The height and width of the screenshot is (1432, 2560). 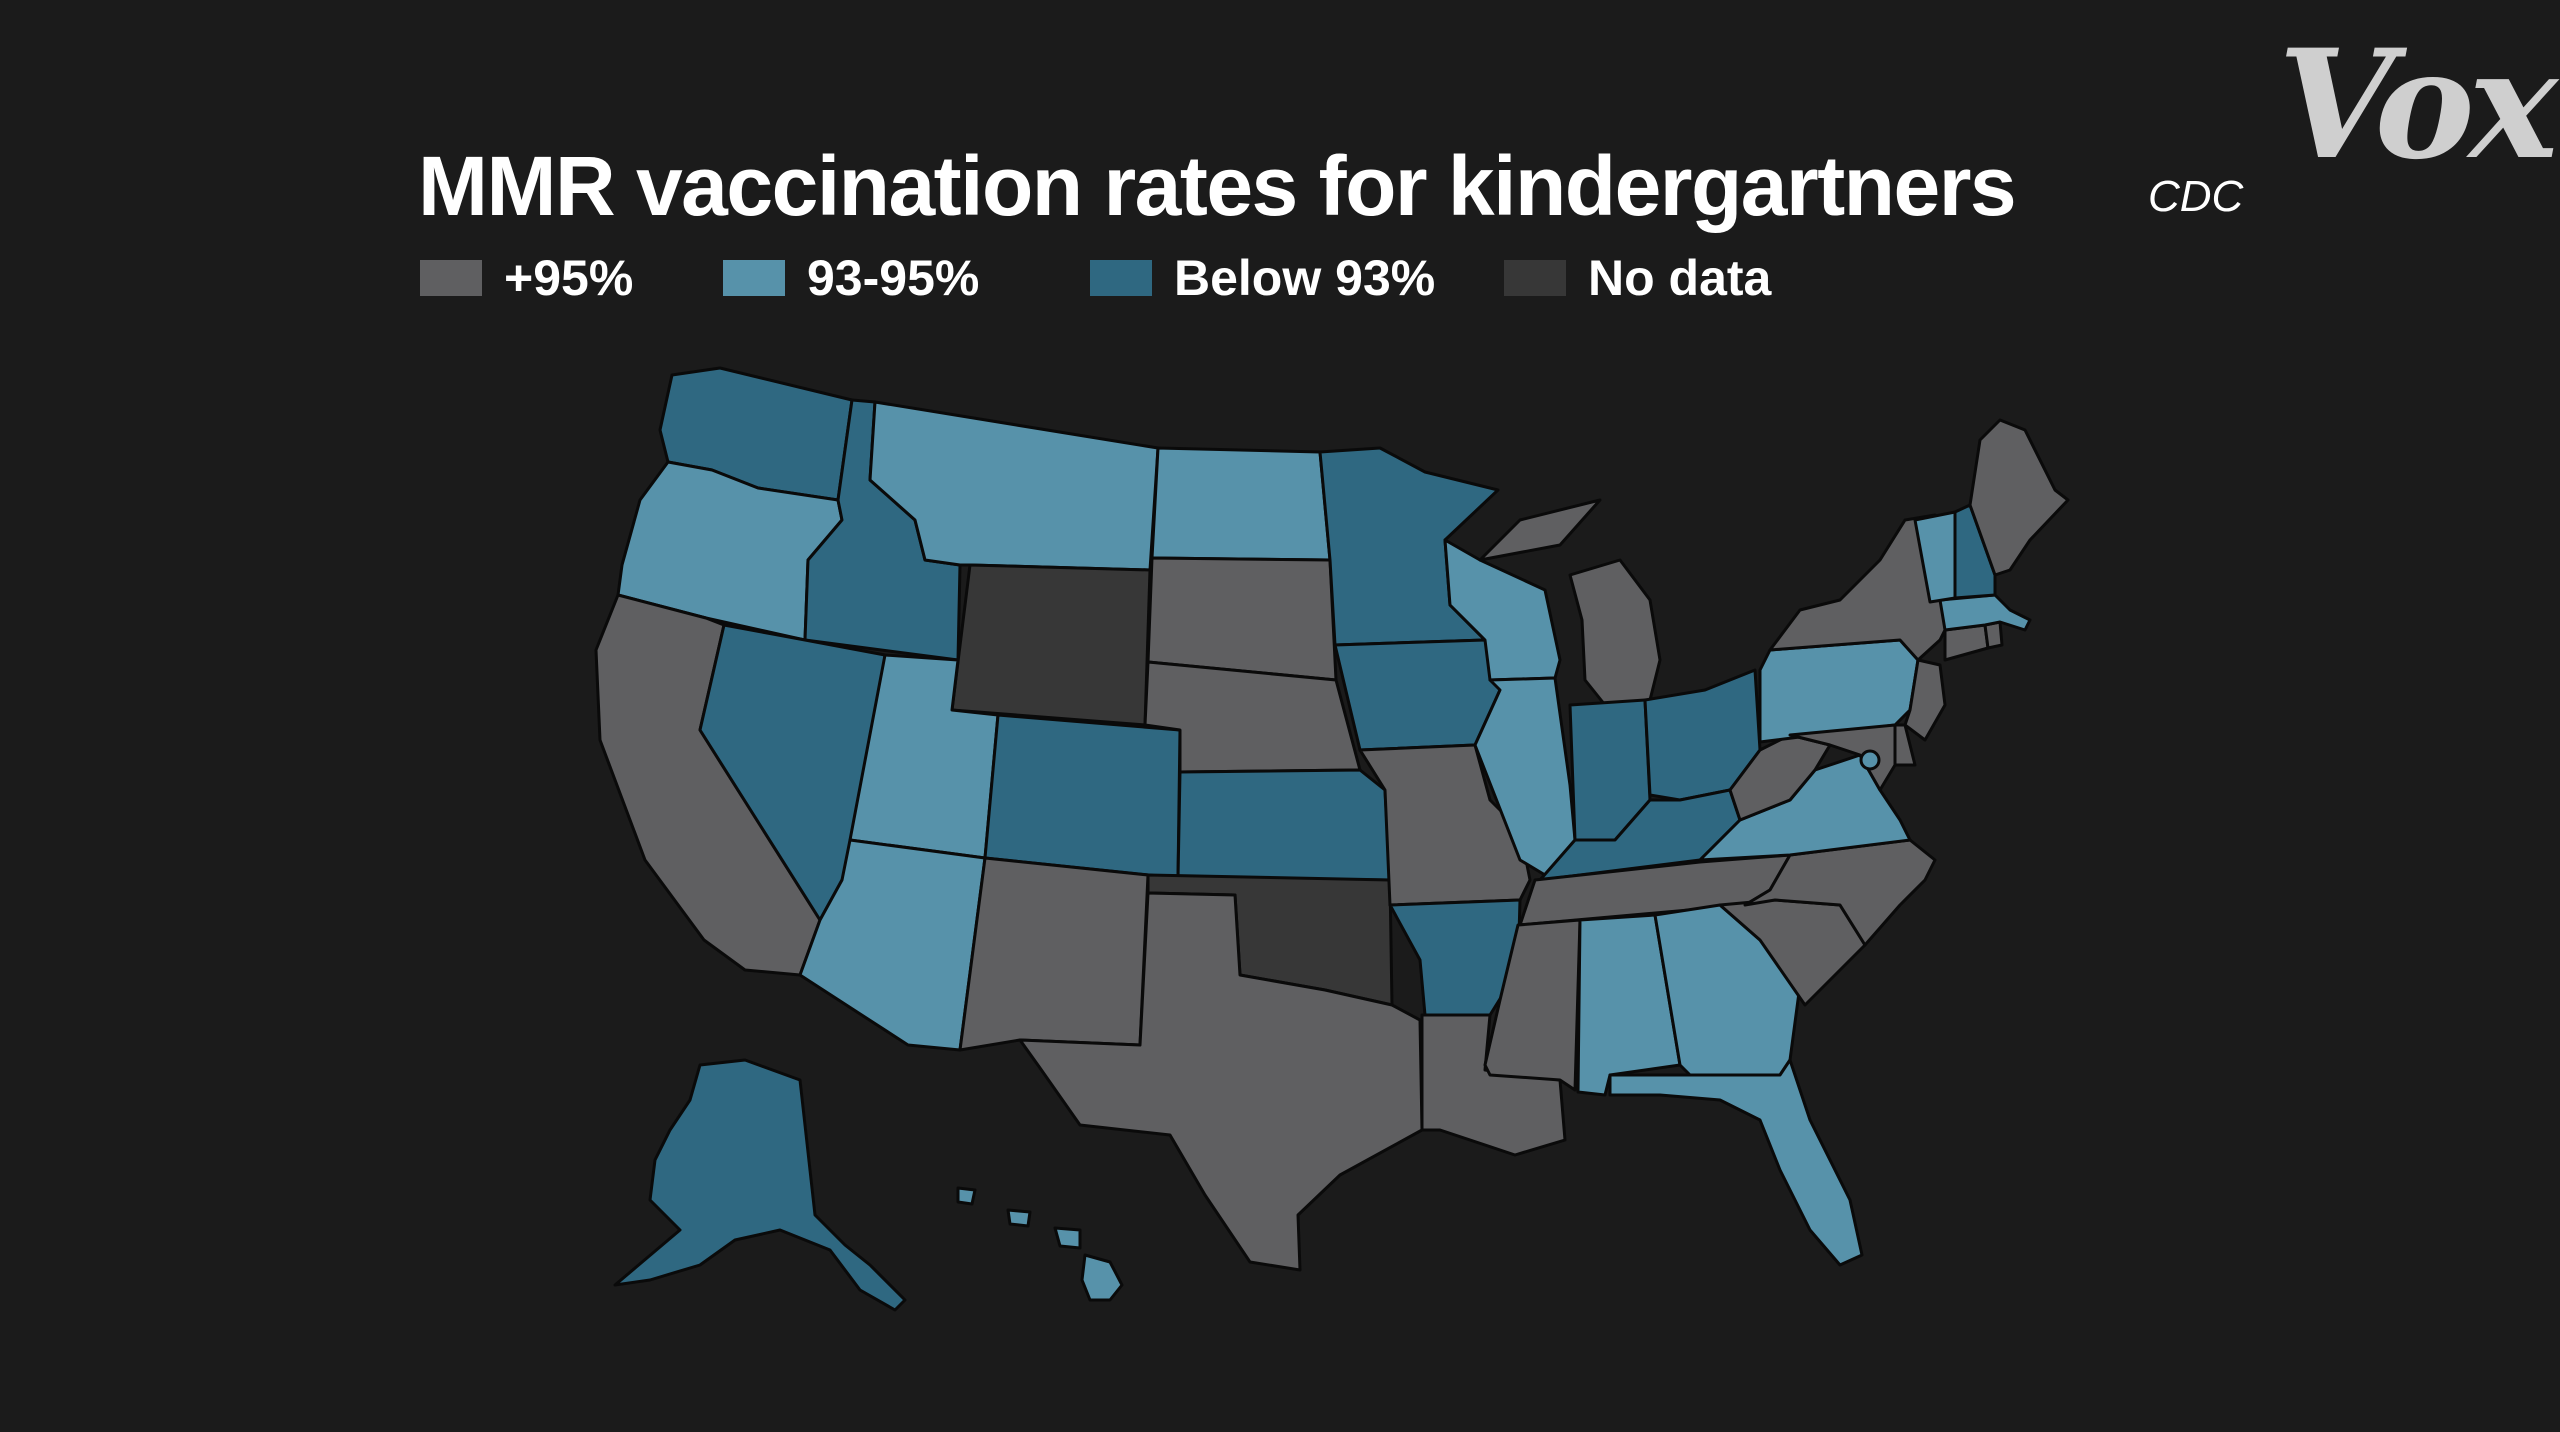 What do you see at coordinates (1842, 757) in the screenshot?
I see `state-maryland` at bounding box center [1842, 757].